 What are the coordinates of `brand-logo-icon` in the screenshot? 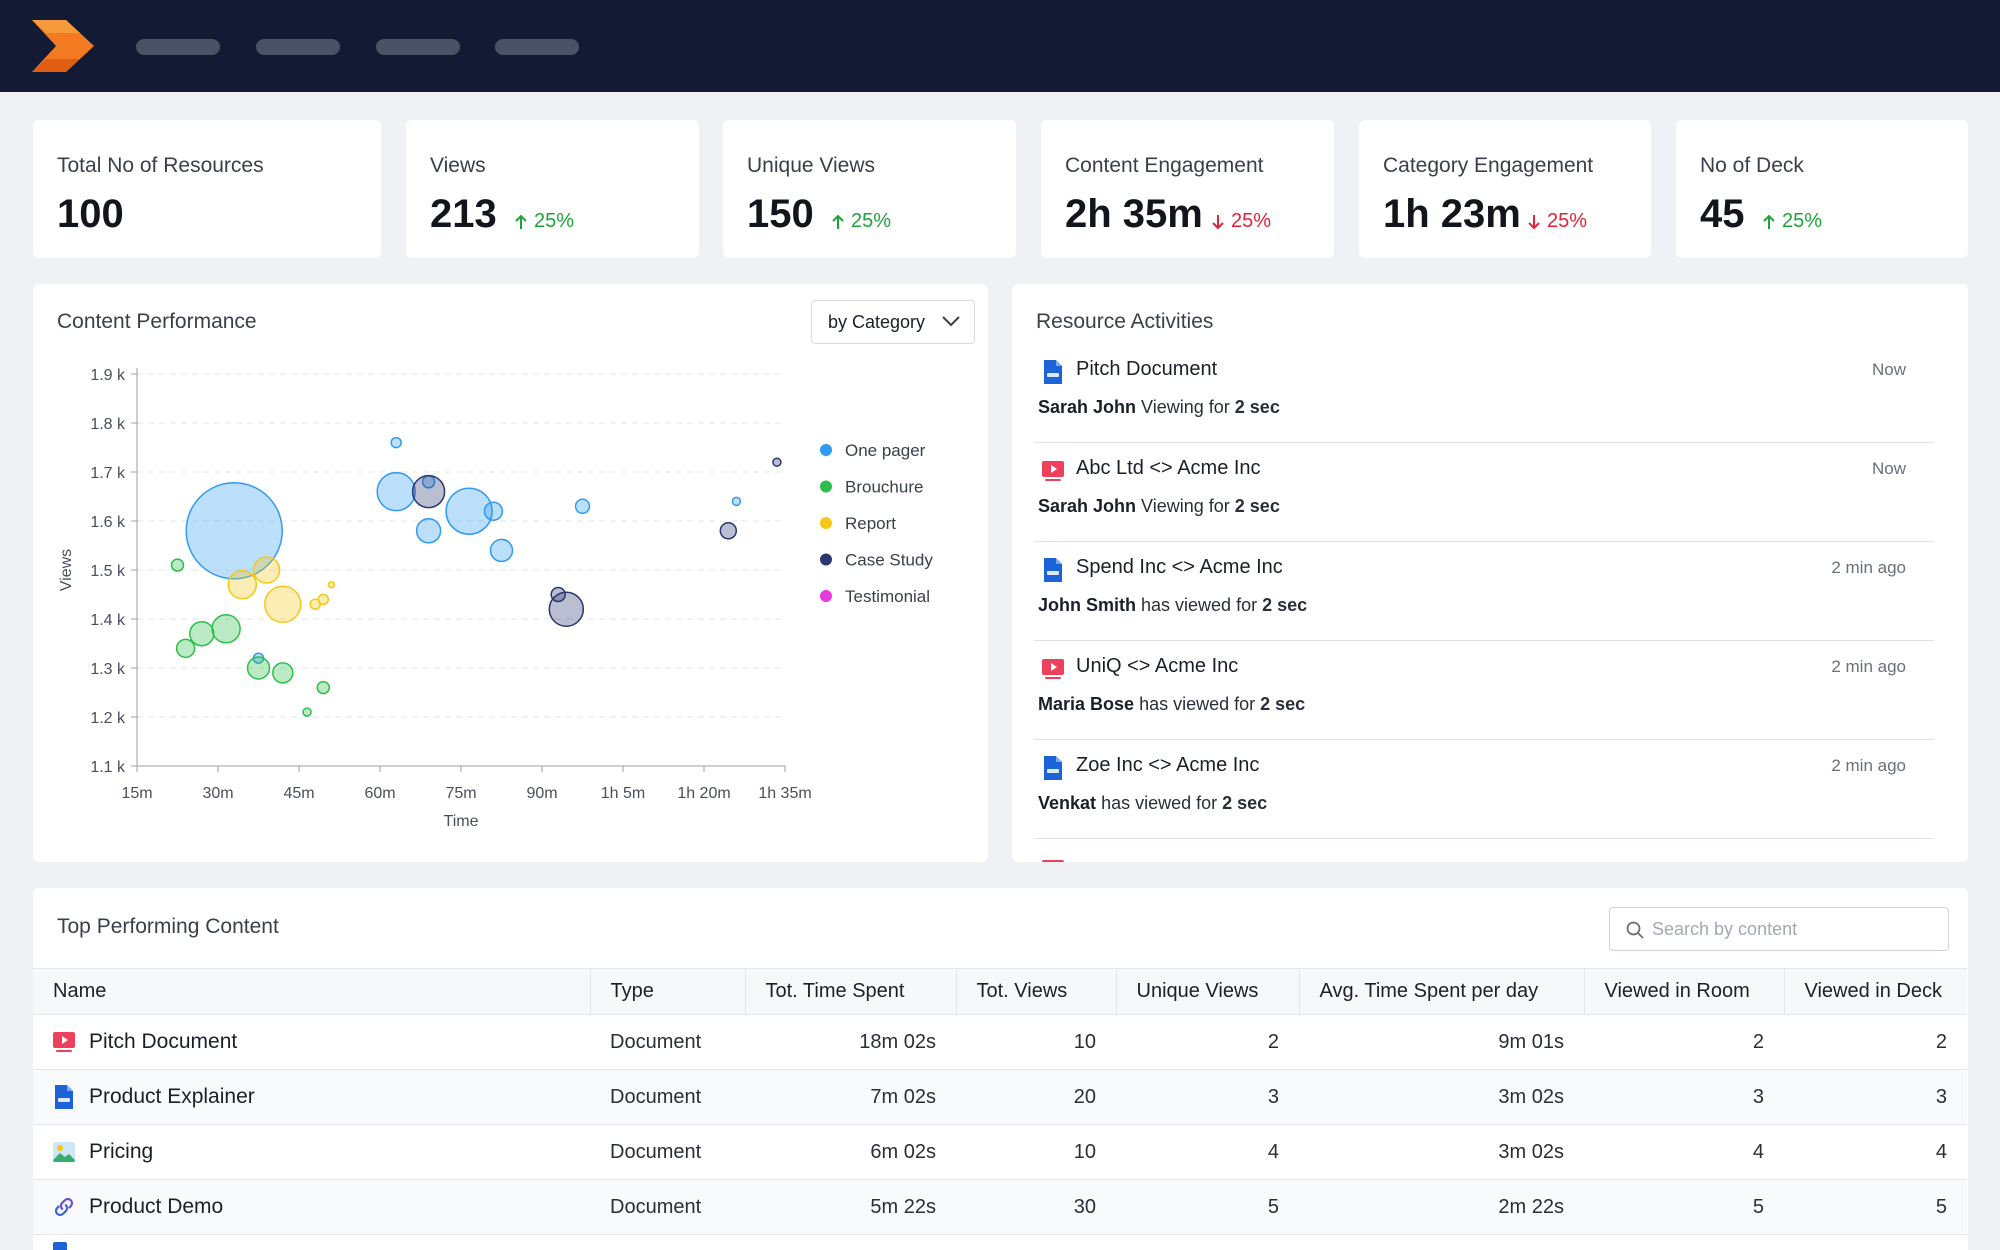 It's located at (63, 46).